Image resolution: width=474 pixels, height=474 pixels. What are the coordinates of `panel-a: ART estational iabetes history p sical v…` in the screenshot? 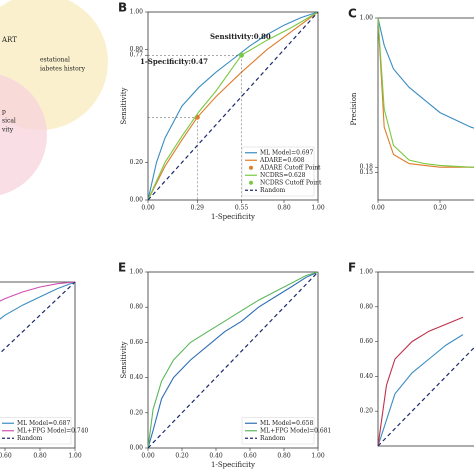 It's located at (54, 98).